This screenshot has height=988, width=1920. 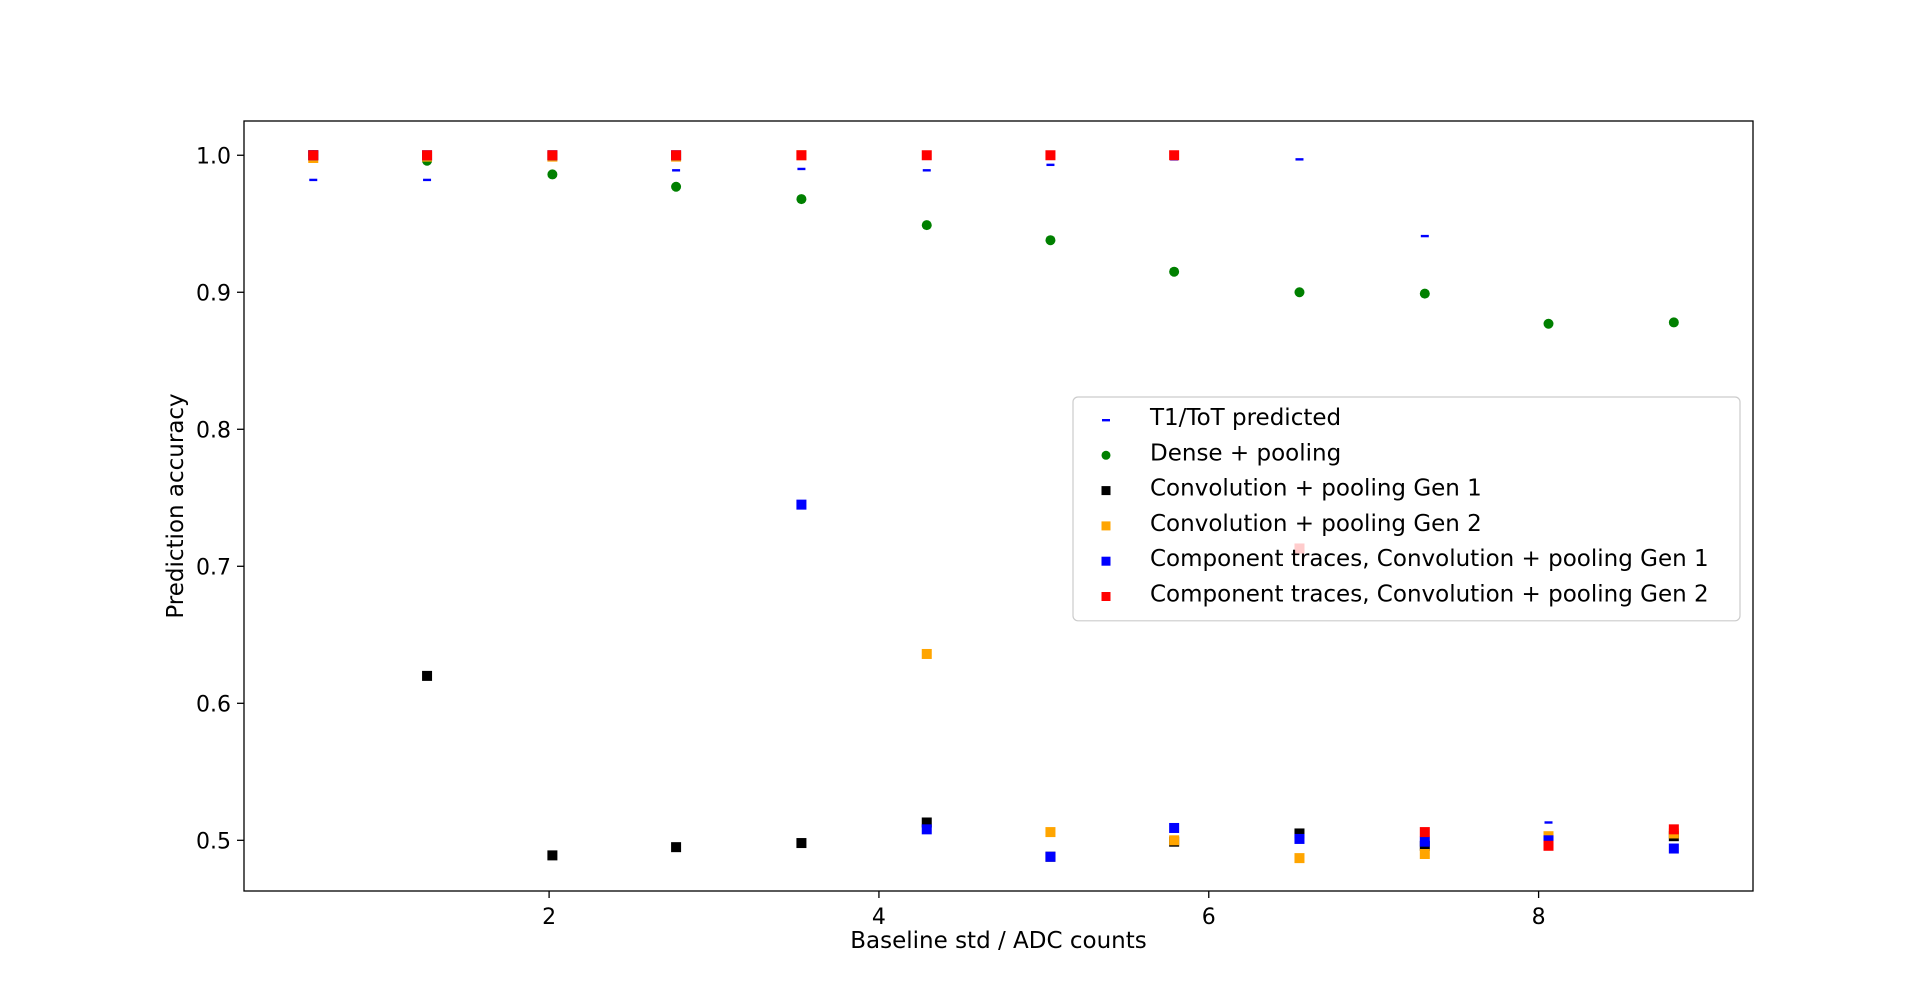 I want to click on y-tick-label: 0.6, so click(x=213, y=704).